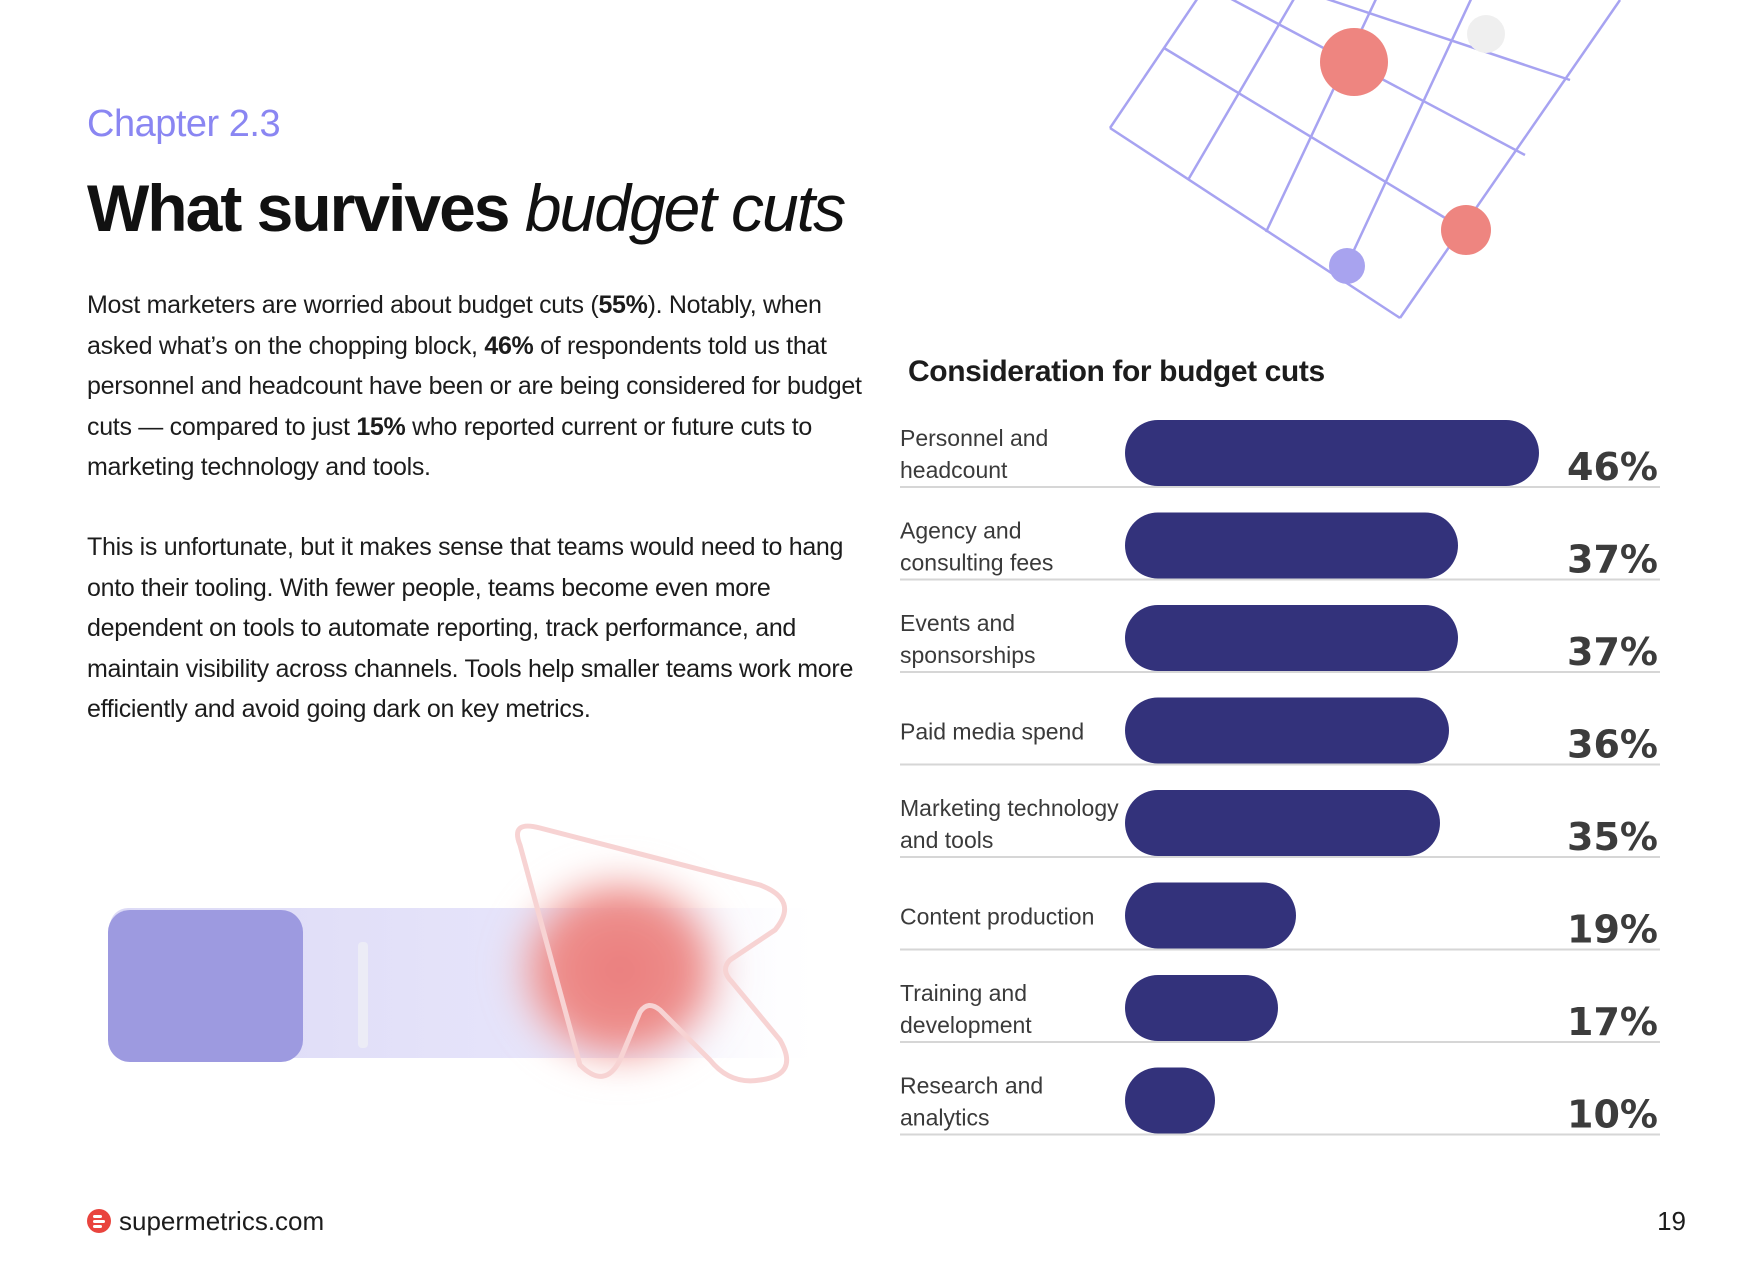 The height and width of the screenshot is (1276, 1758). I want to click on value-label: 10%, so click(1612, 1115).